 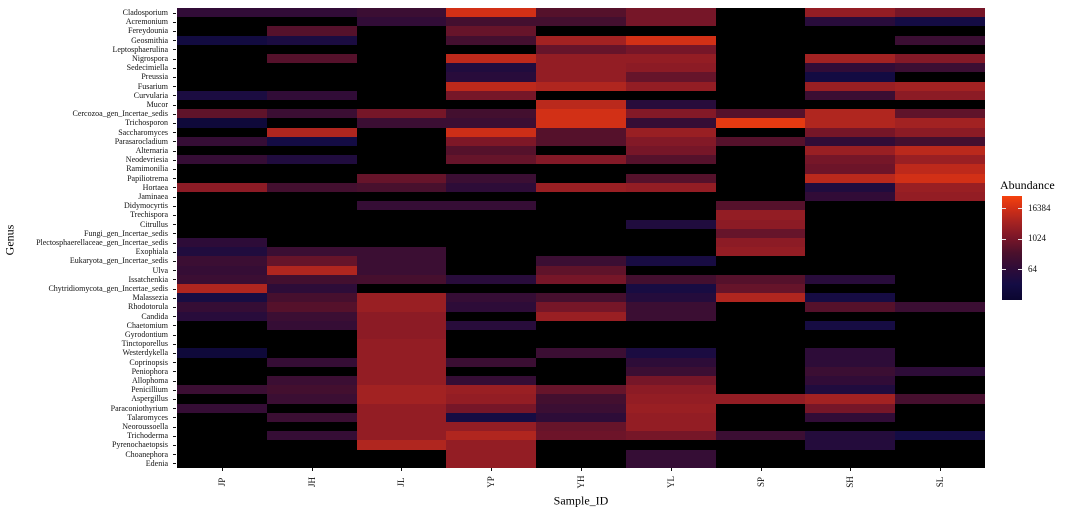 What do you see at coordinates (9, 240) in the screenshot?
I see `y-axis-title: Genus` at bounding box center [9, 240].